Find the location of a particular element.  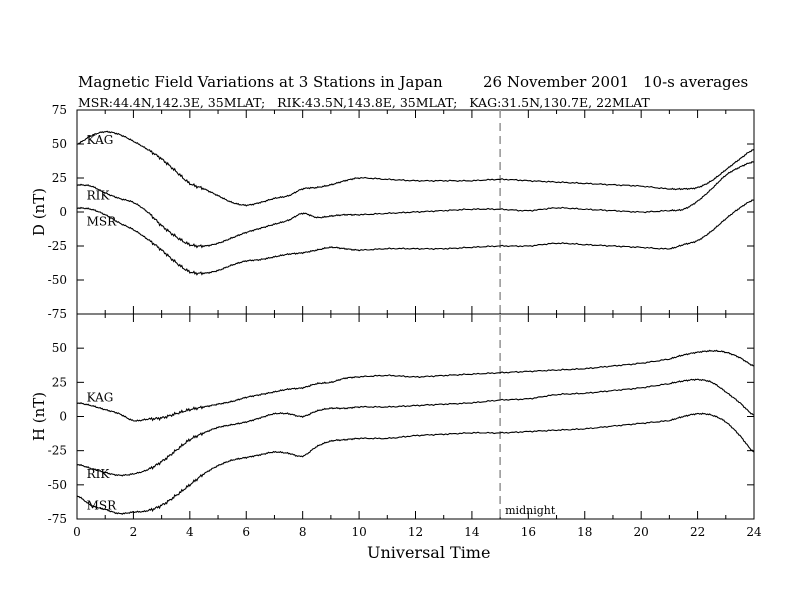

x-tick-label: 16 is located at coordinates (528, 532).